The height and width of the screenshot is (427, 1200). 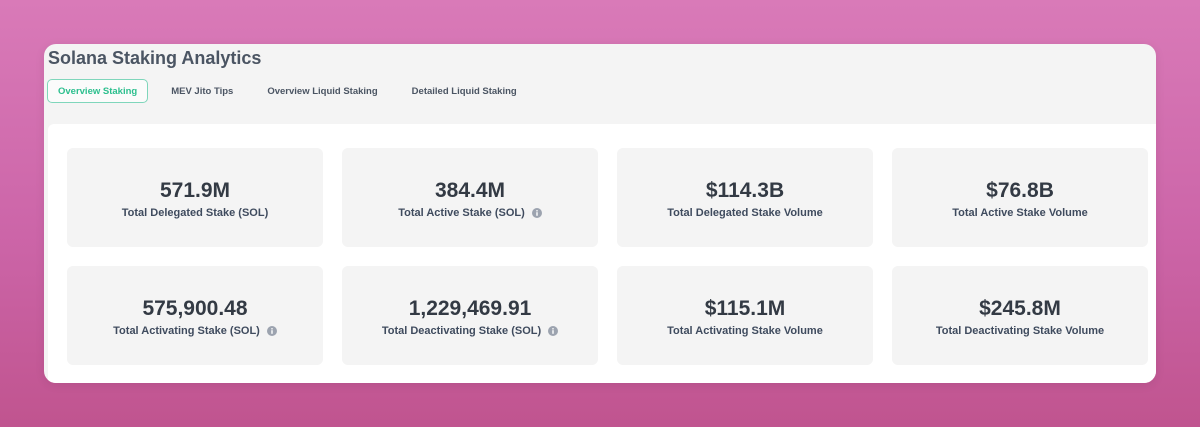 I want to click on stat-label: Total Activating Stake Volume, so click(x=745, y=330).